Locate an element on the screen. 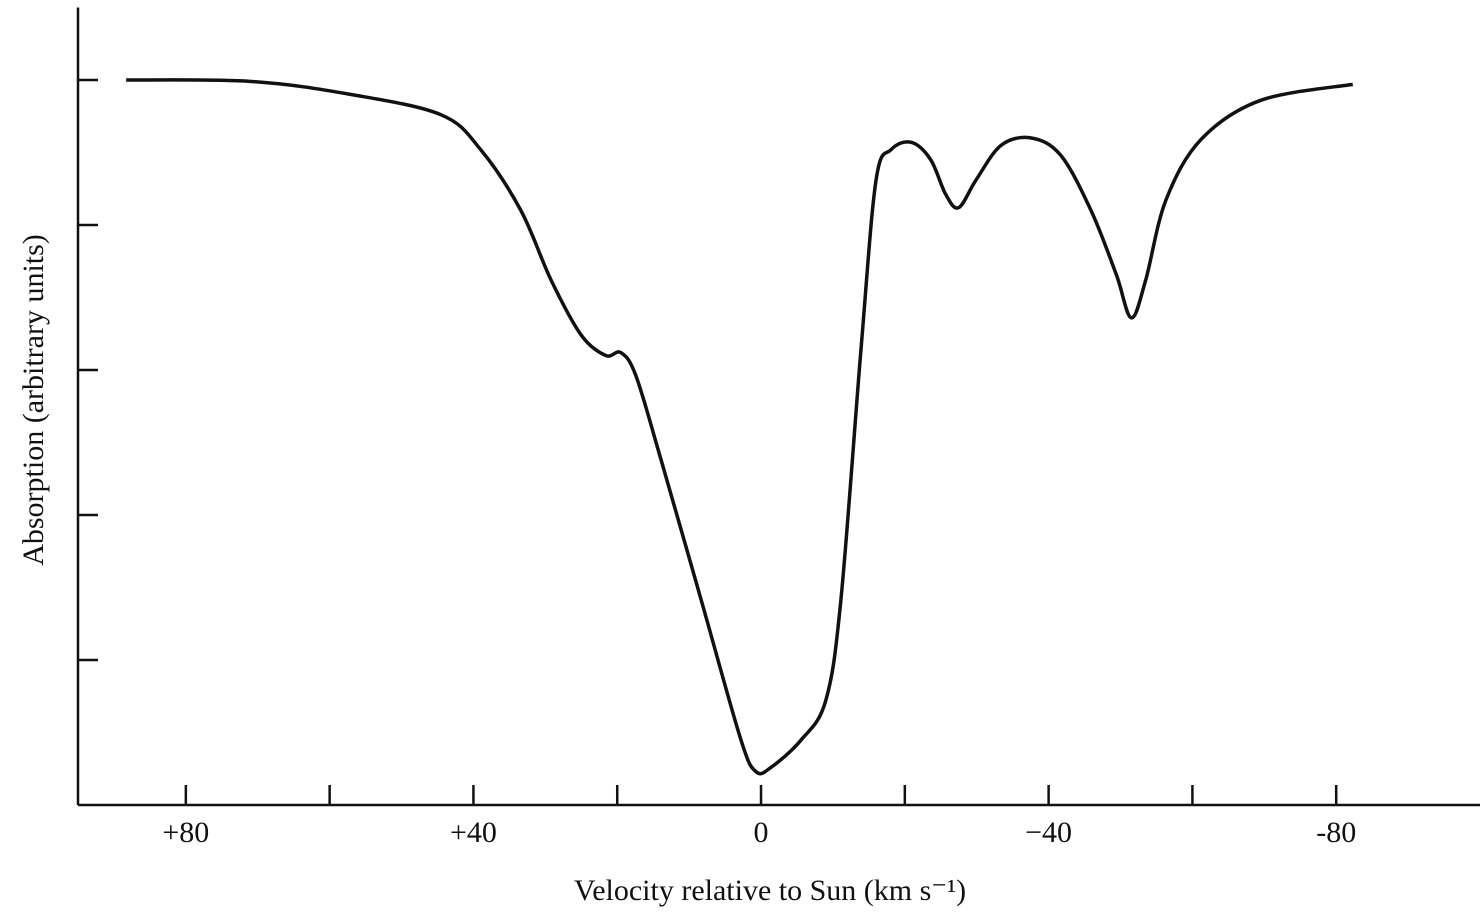 The image size is (1480, 917). x-tick-label: +40 is located at coordinates (473, 832).